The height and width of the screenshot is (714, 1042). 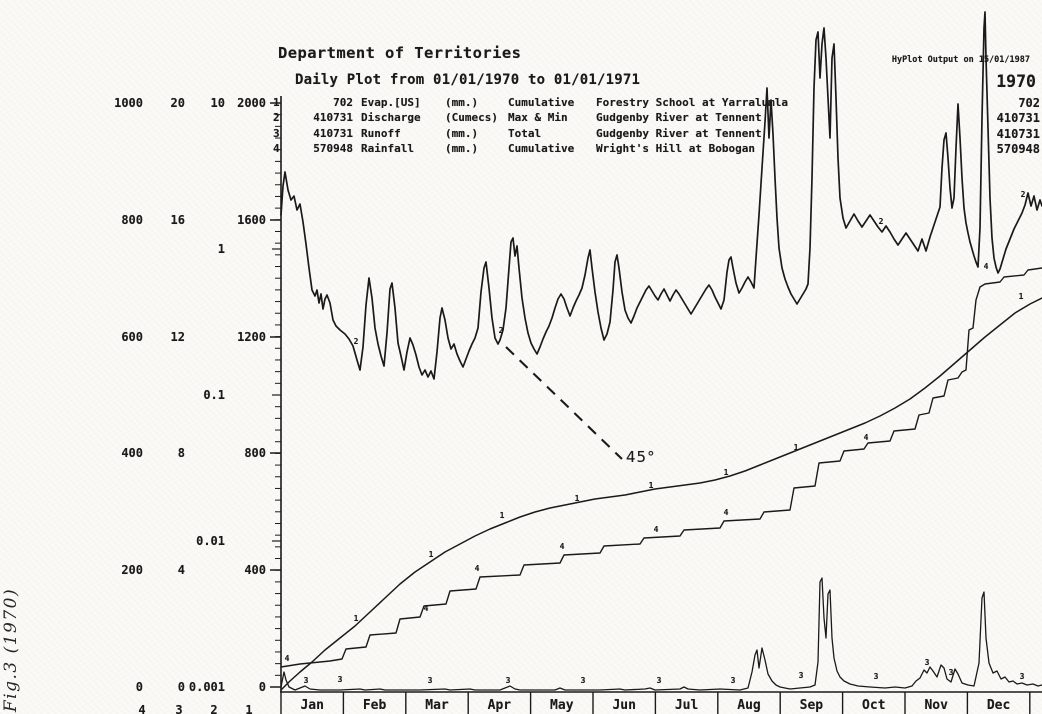 What do you see at coordinates (391, 118) in the screenshot?
I see `legend-variable: Discharge` at bounding box center [391, 118].